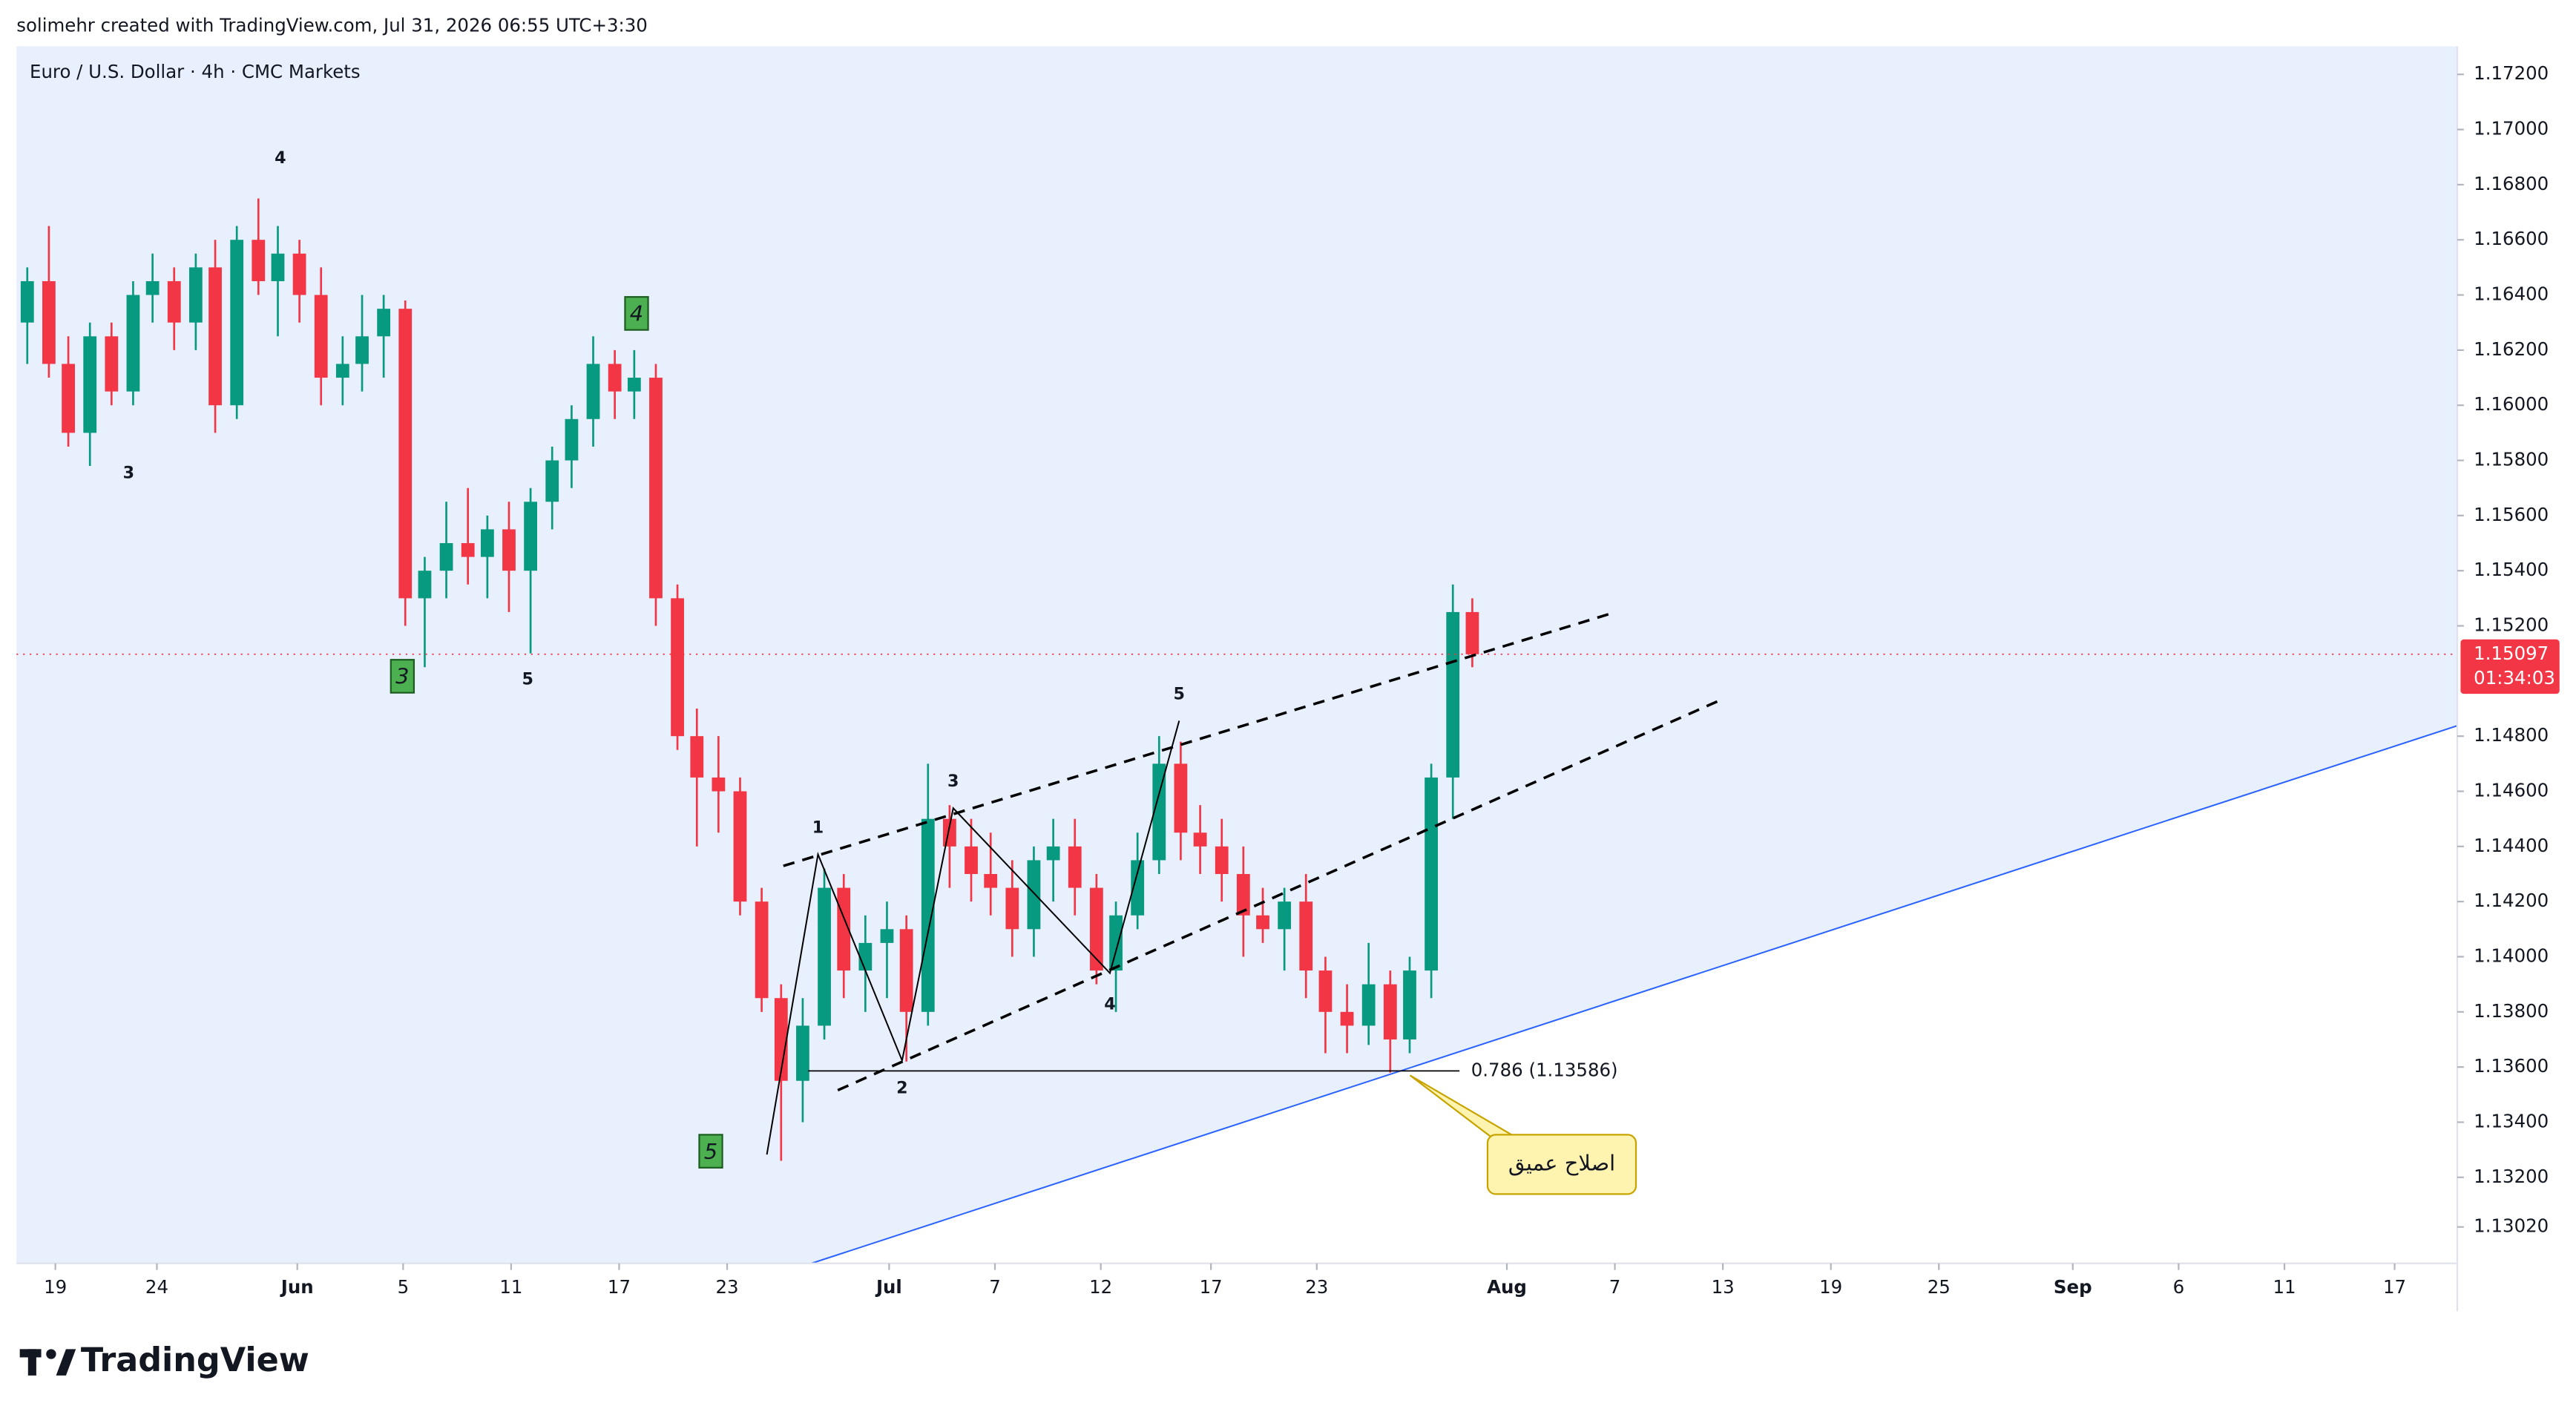  Describe the element at coordinates (1507, 1287) in the screenshot. I see `x-tick-label: Aug` at that location.